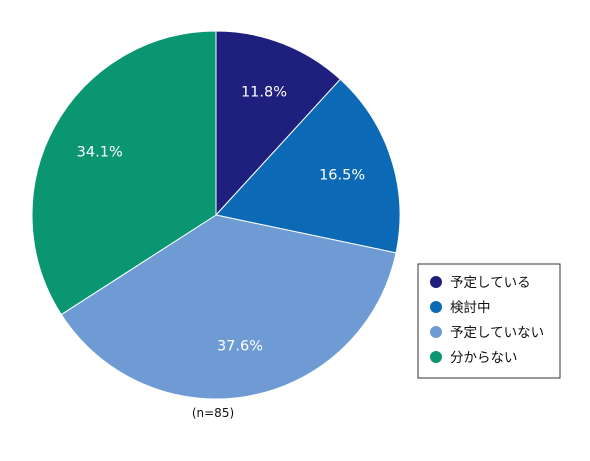  Describe the element at coordinates (240, 346) in the screenshot. I see `slice-value-label-3: 37.6%` at that location.